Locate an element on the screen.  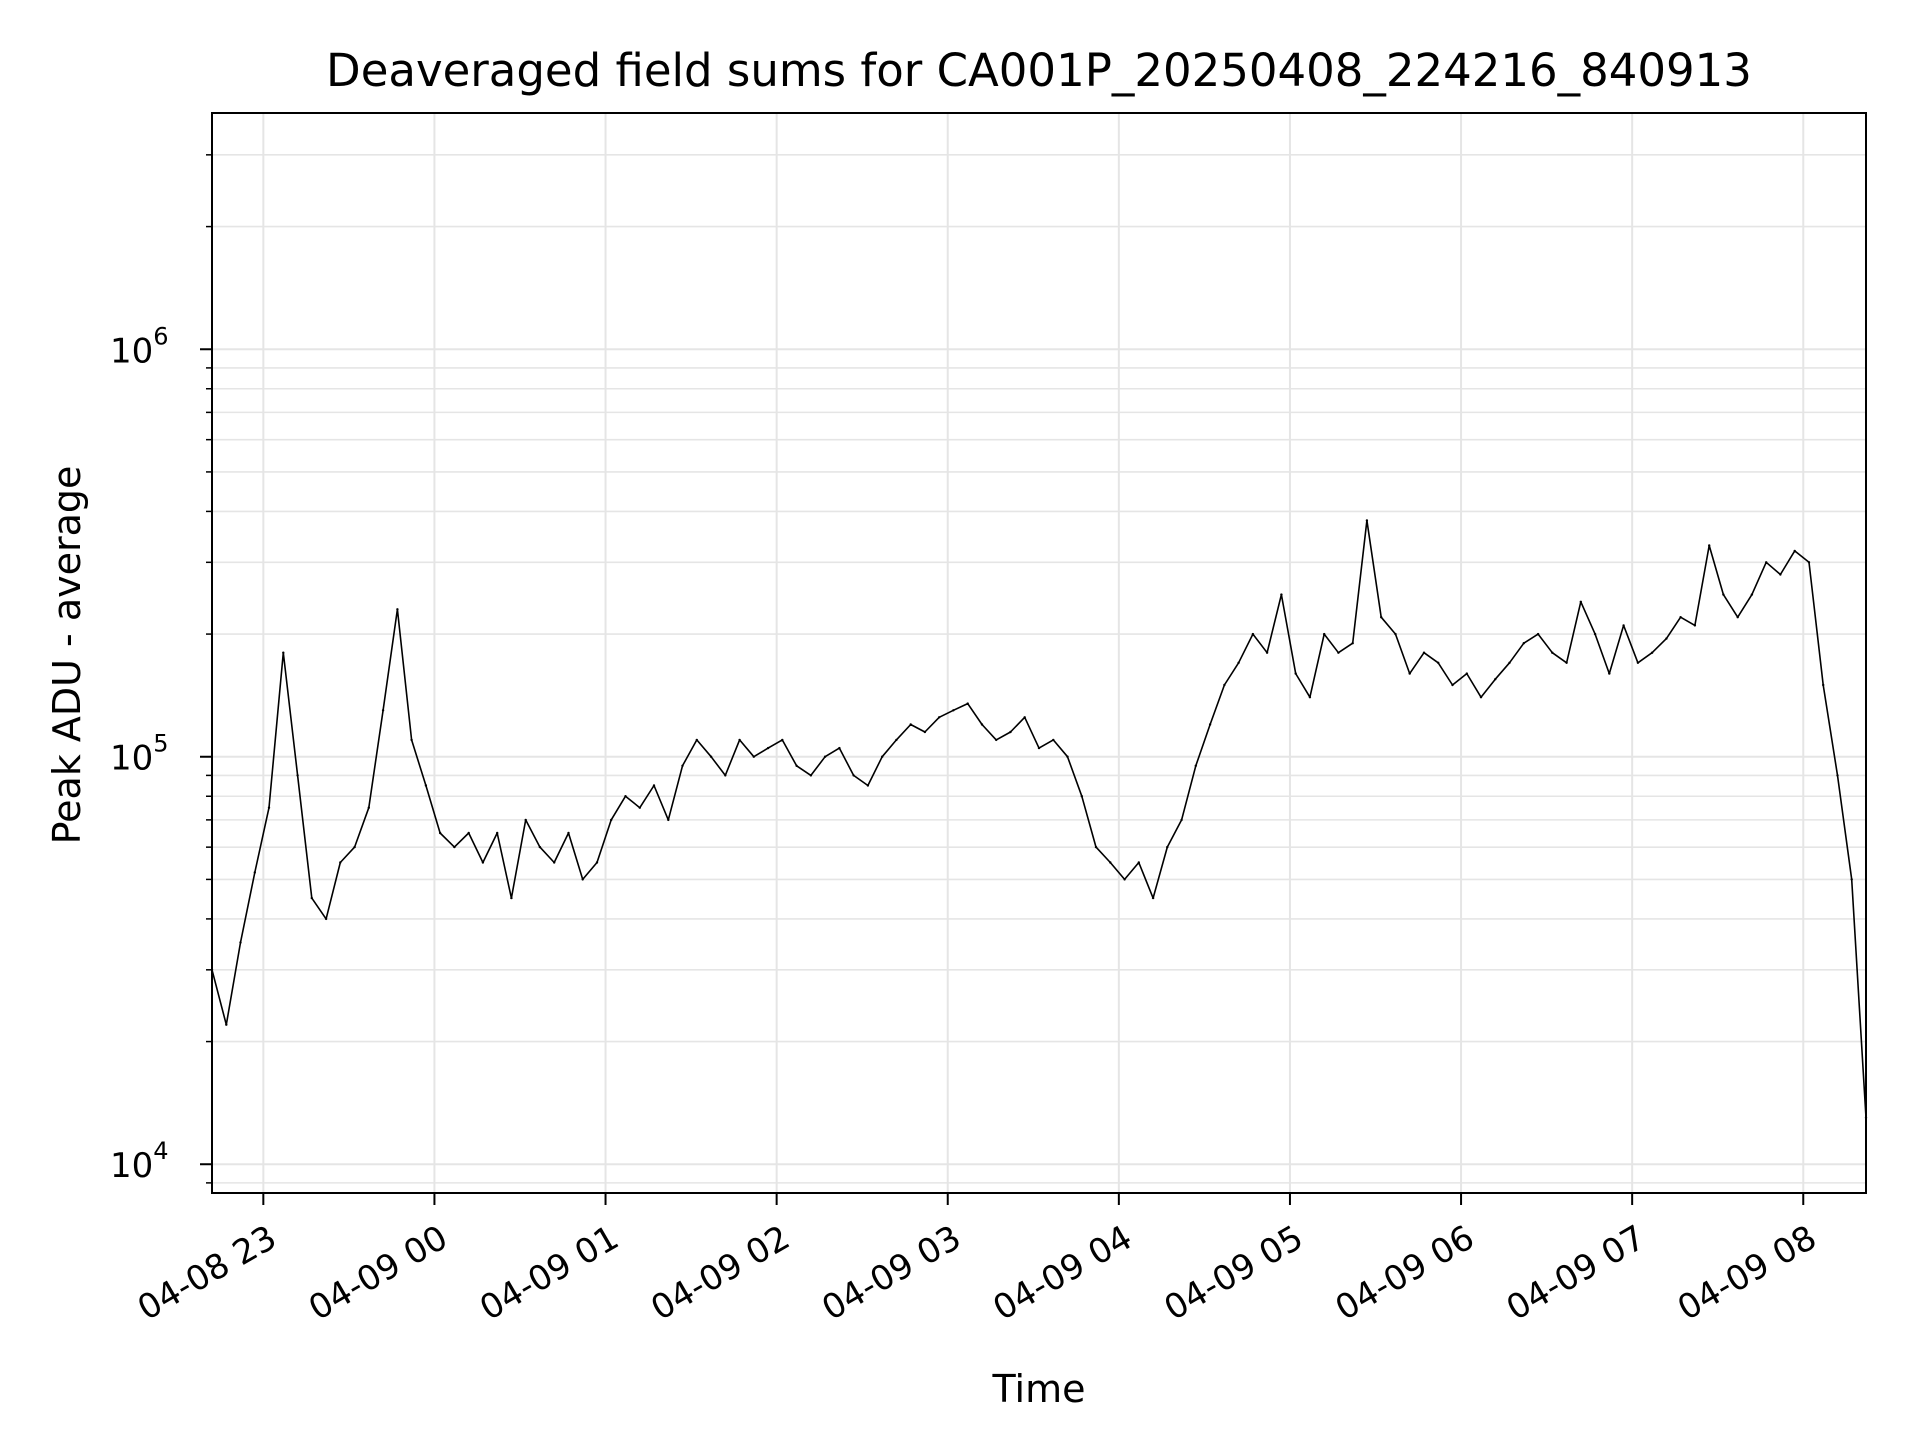
x-axis-label: Time is located at coordinates (1039, 1389).